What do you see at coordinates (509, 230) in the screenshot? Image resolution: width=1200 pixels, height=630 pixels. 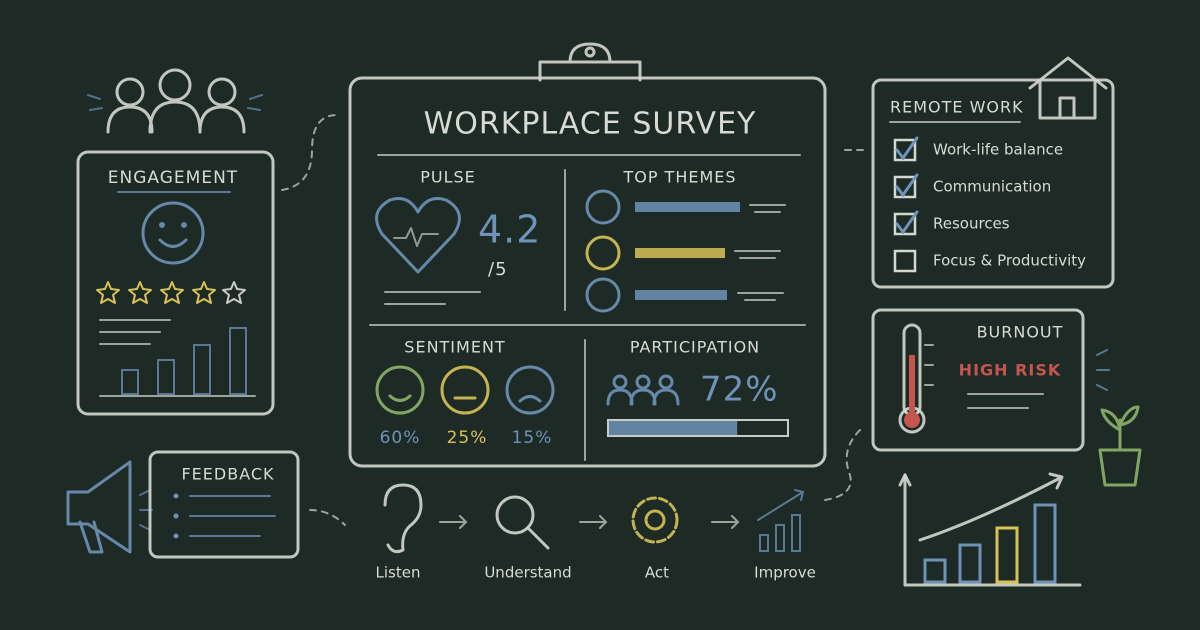 I see `pulse-score: 4.2` at bounding box center [509, 230].